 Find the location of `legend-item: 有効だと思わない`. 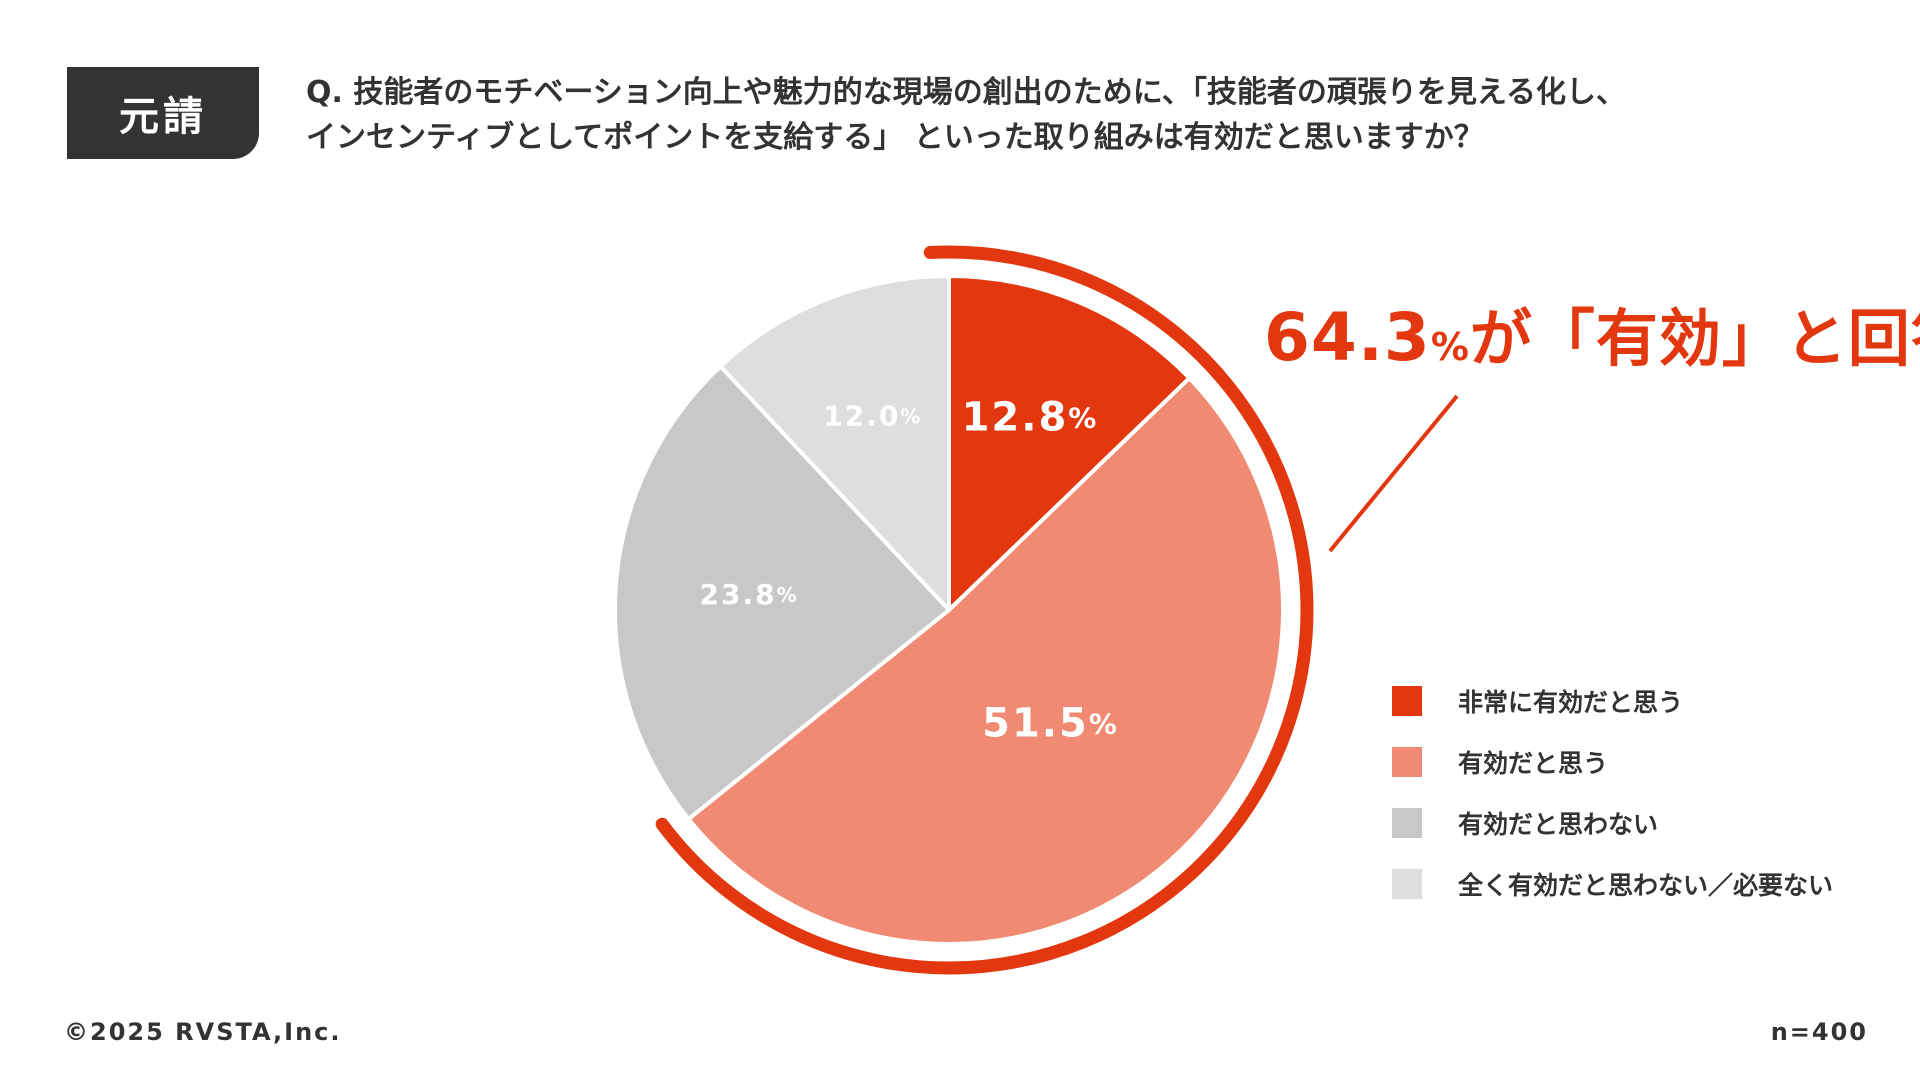

legend-item: 有効だと思わない is located at coordinates (1612, 823).